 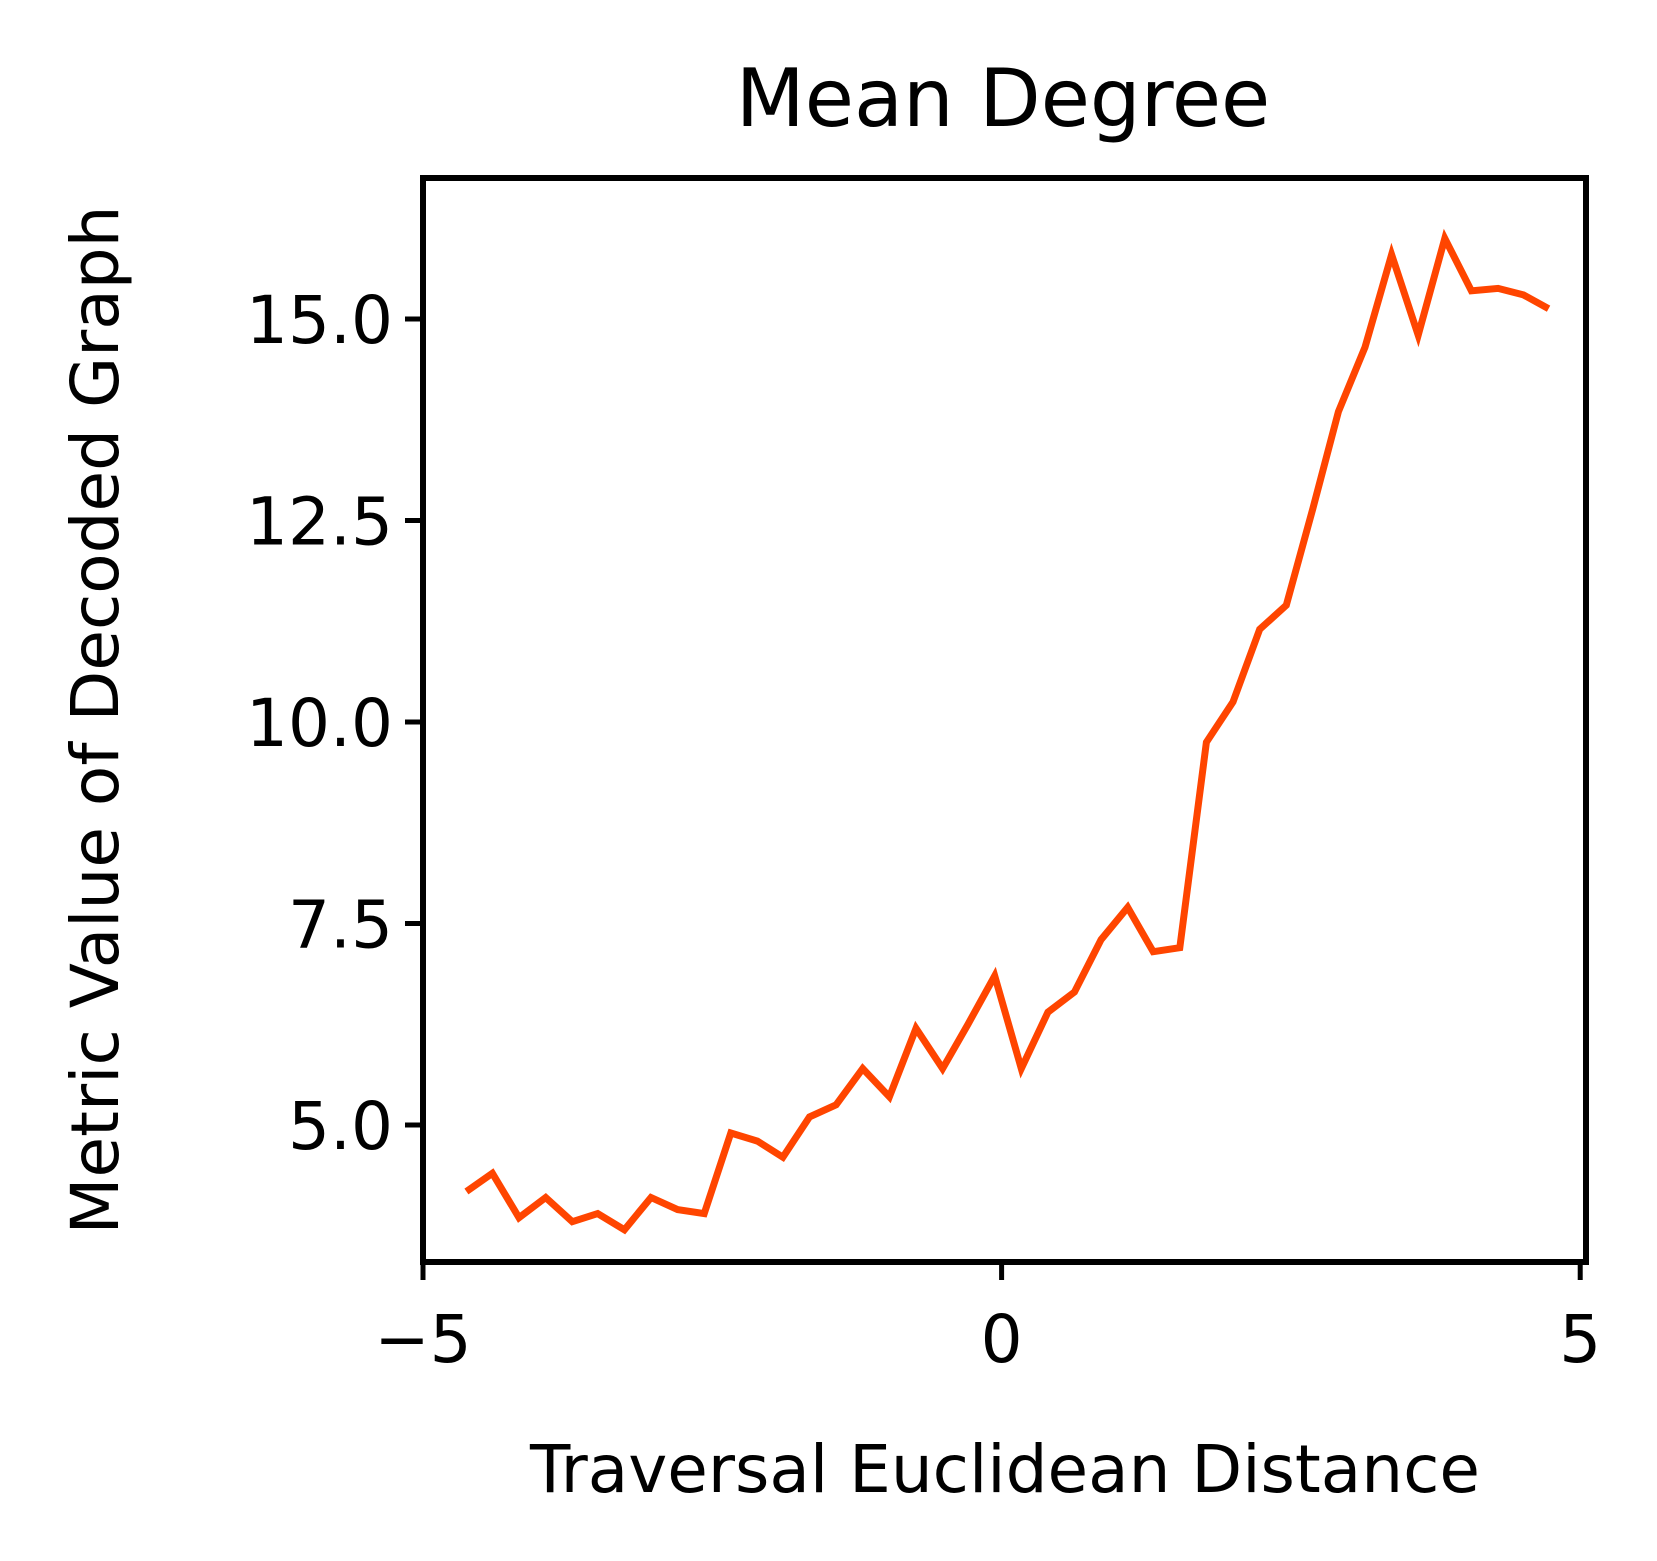 I want to click on x-axis-ticks: −5 0 5, so click(x=987, y=1320).